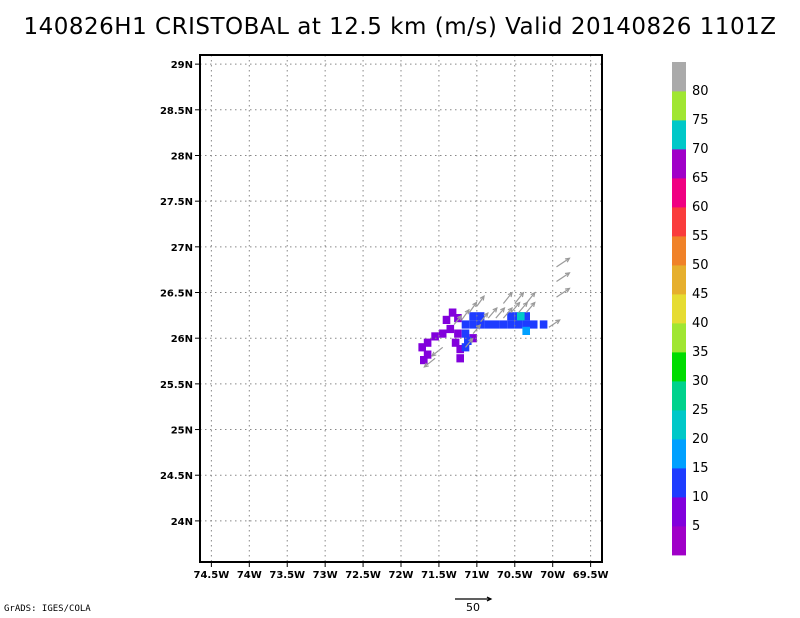 The height and width of the screenshot is (618, 800). Describe the element at coordinates (696, 526) in the screenshot. I see `colorbar-label: 5` at that location.